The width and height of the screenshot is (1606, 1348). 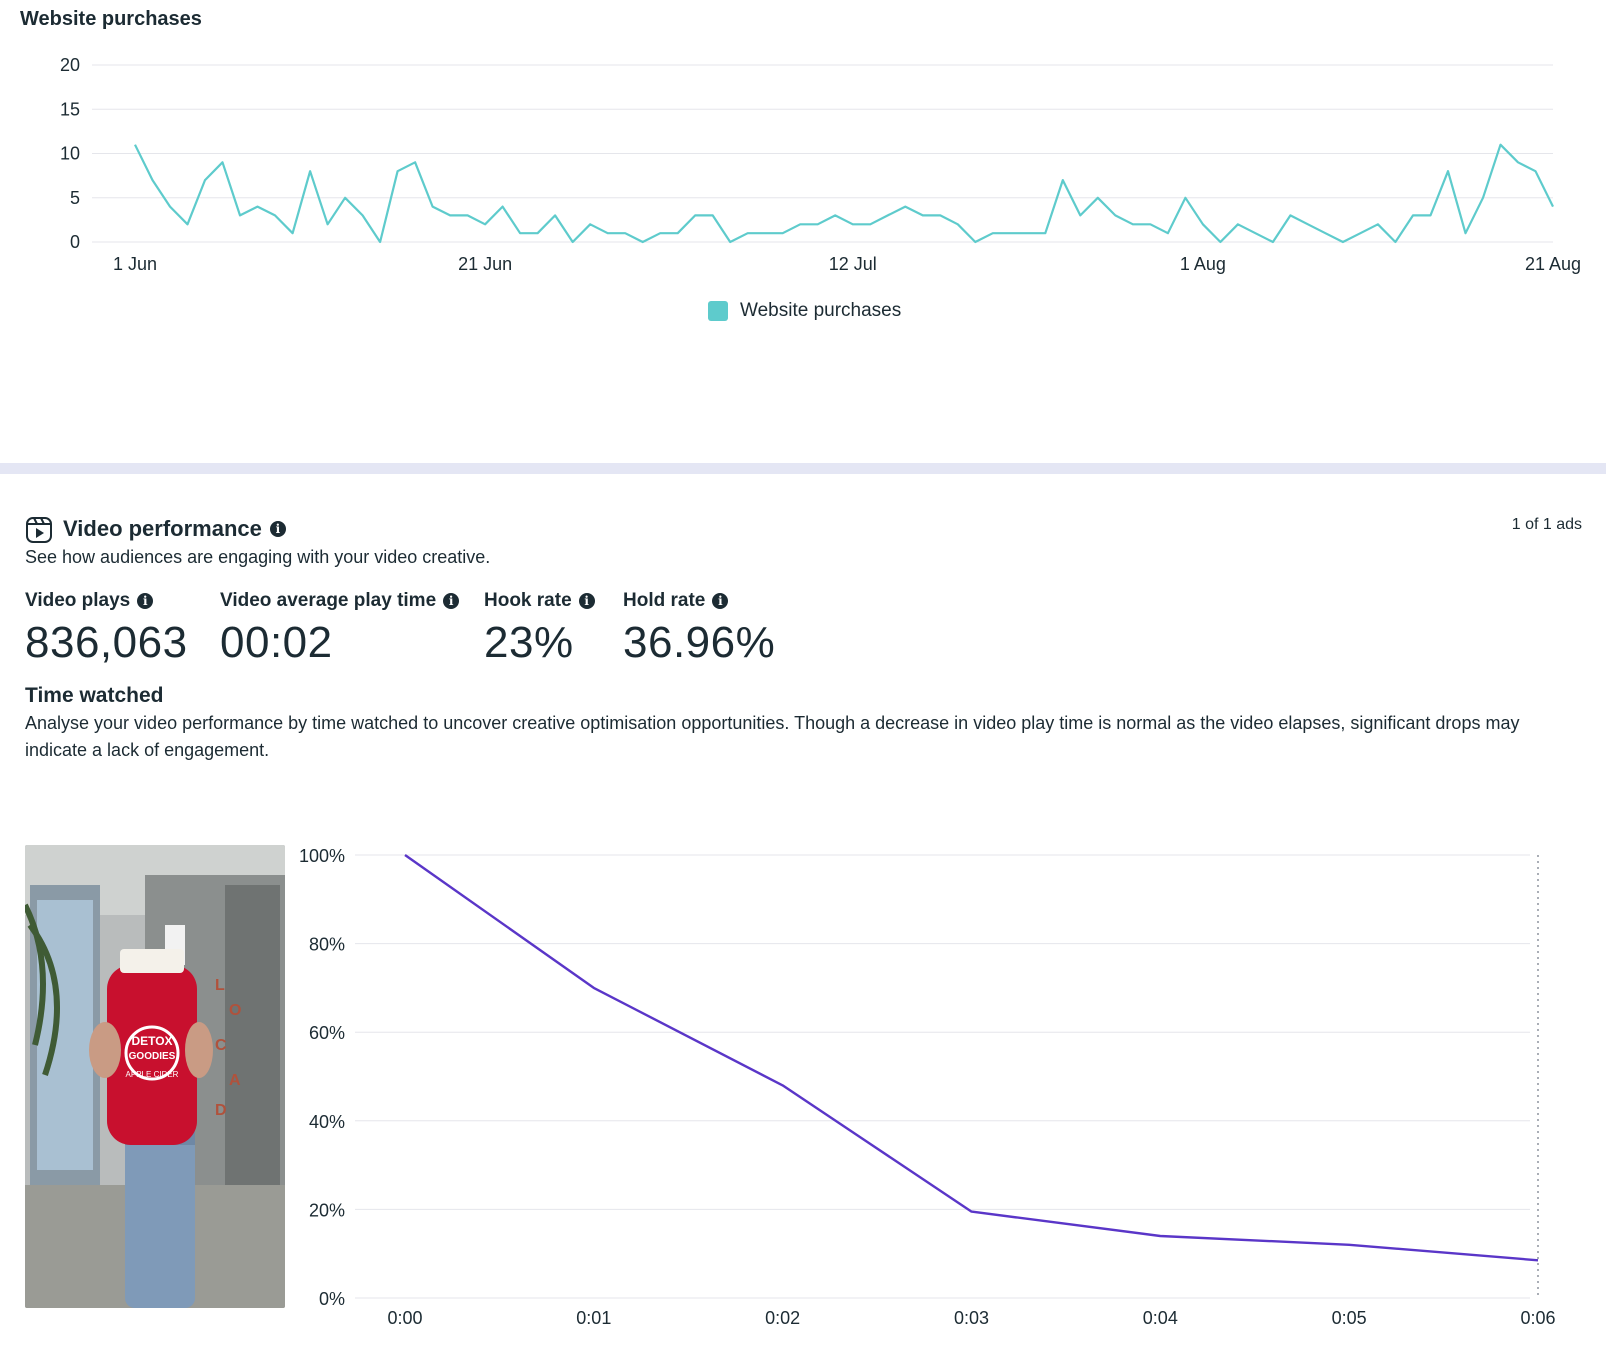 I want to click on y-tick-label: 10, so click(x=70, y=154).